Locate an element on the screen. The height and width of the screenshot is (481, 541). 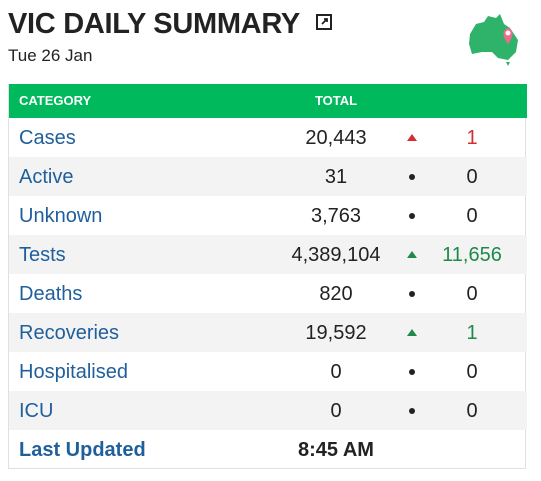
expand-icon is located at coordinates (324, 22).